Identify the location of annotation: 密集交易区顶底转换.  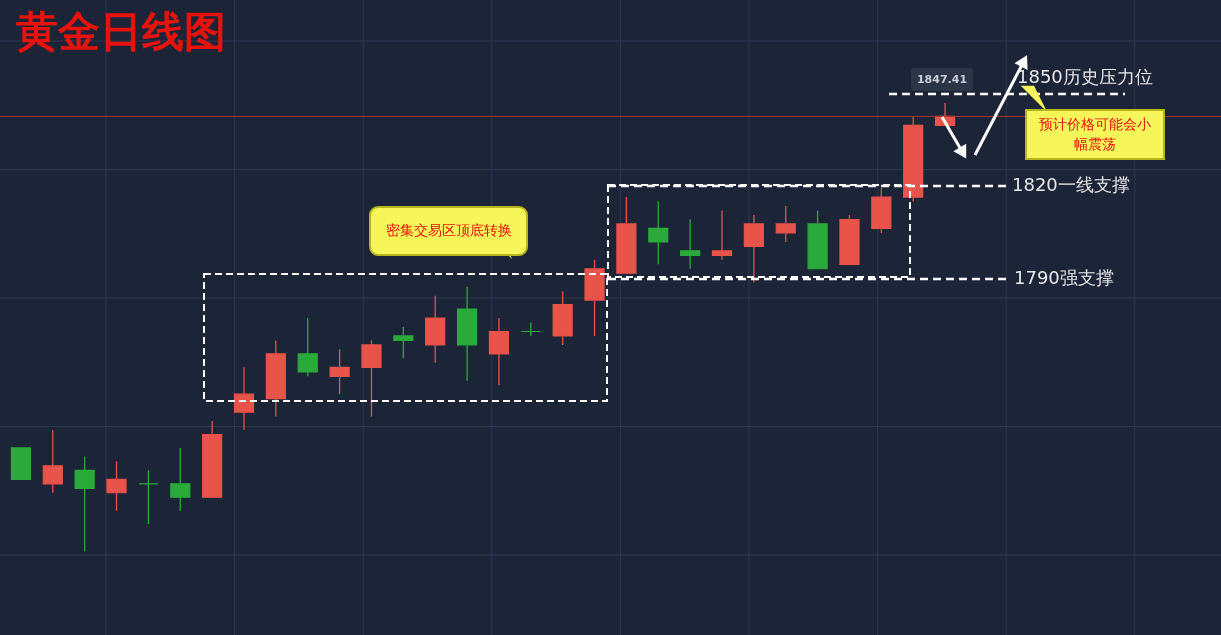
(448, 230).